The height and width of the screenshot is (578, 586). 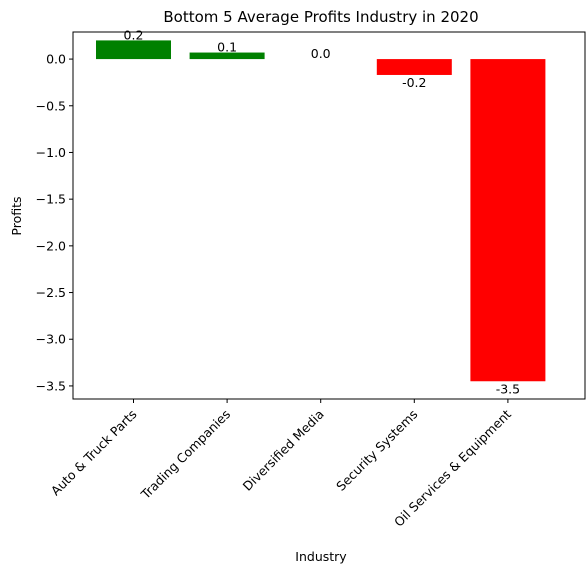 What do you see at coordinates (51, 385) in the screenshot?
I see `y-tick-label: −3.5` at bounding box center [51, 385].